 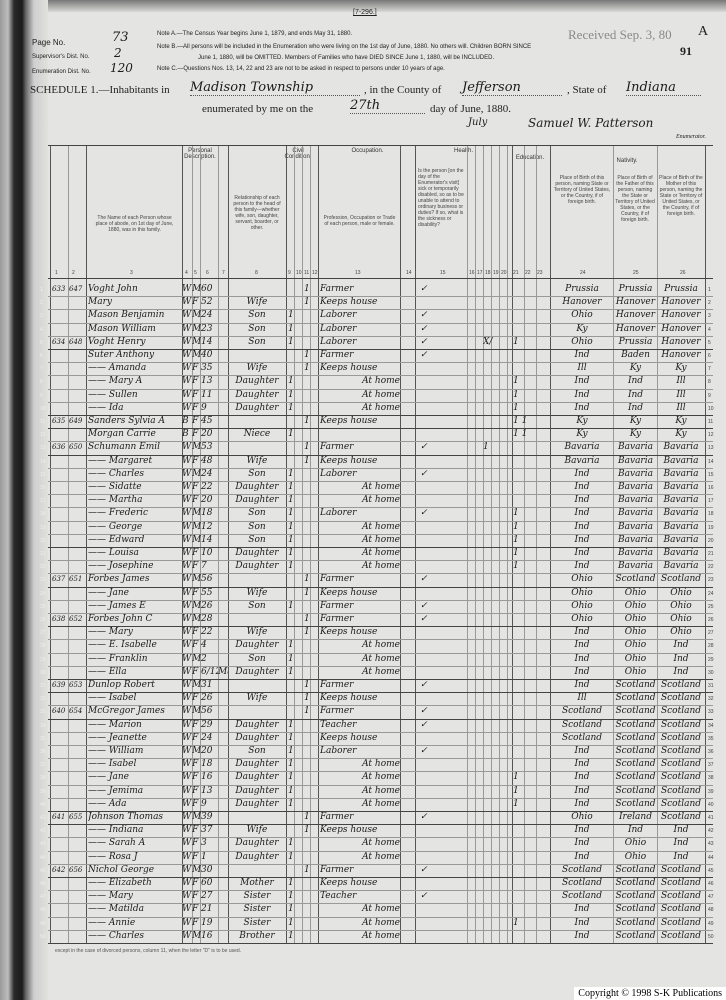 I want to click on column-number: 14, so click(x=409, y=273).